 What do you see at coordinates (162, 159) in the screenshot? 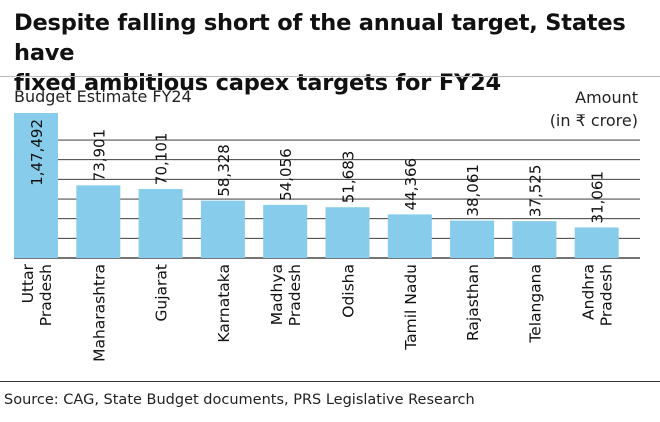
I see `data-label: 70,101` at bounding box center [162, 159].